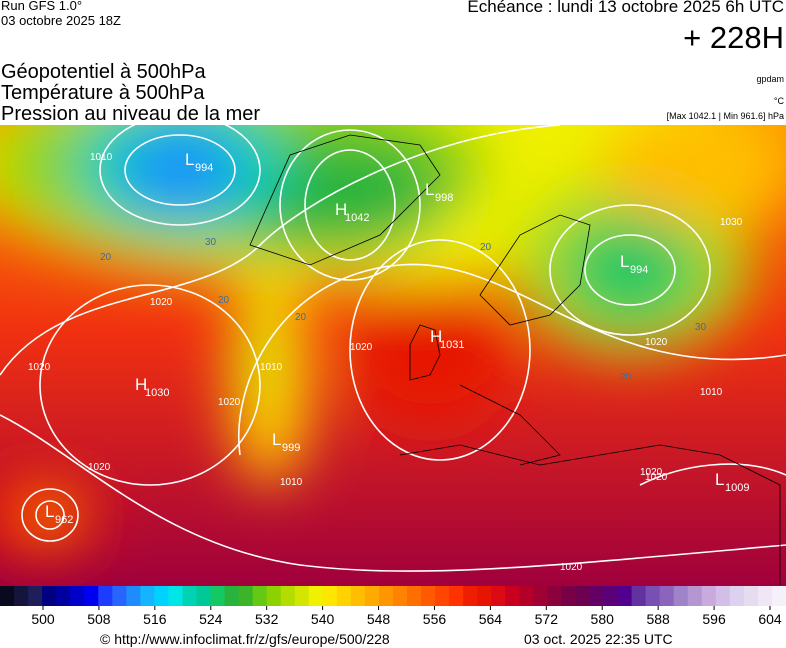 The image size is (786, 648). What do you see at coordinates (379, 619) in the screenshot?
I see `colorbar-label: 548` at bounding box center [379, 619].